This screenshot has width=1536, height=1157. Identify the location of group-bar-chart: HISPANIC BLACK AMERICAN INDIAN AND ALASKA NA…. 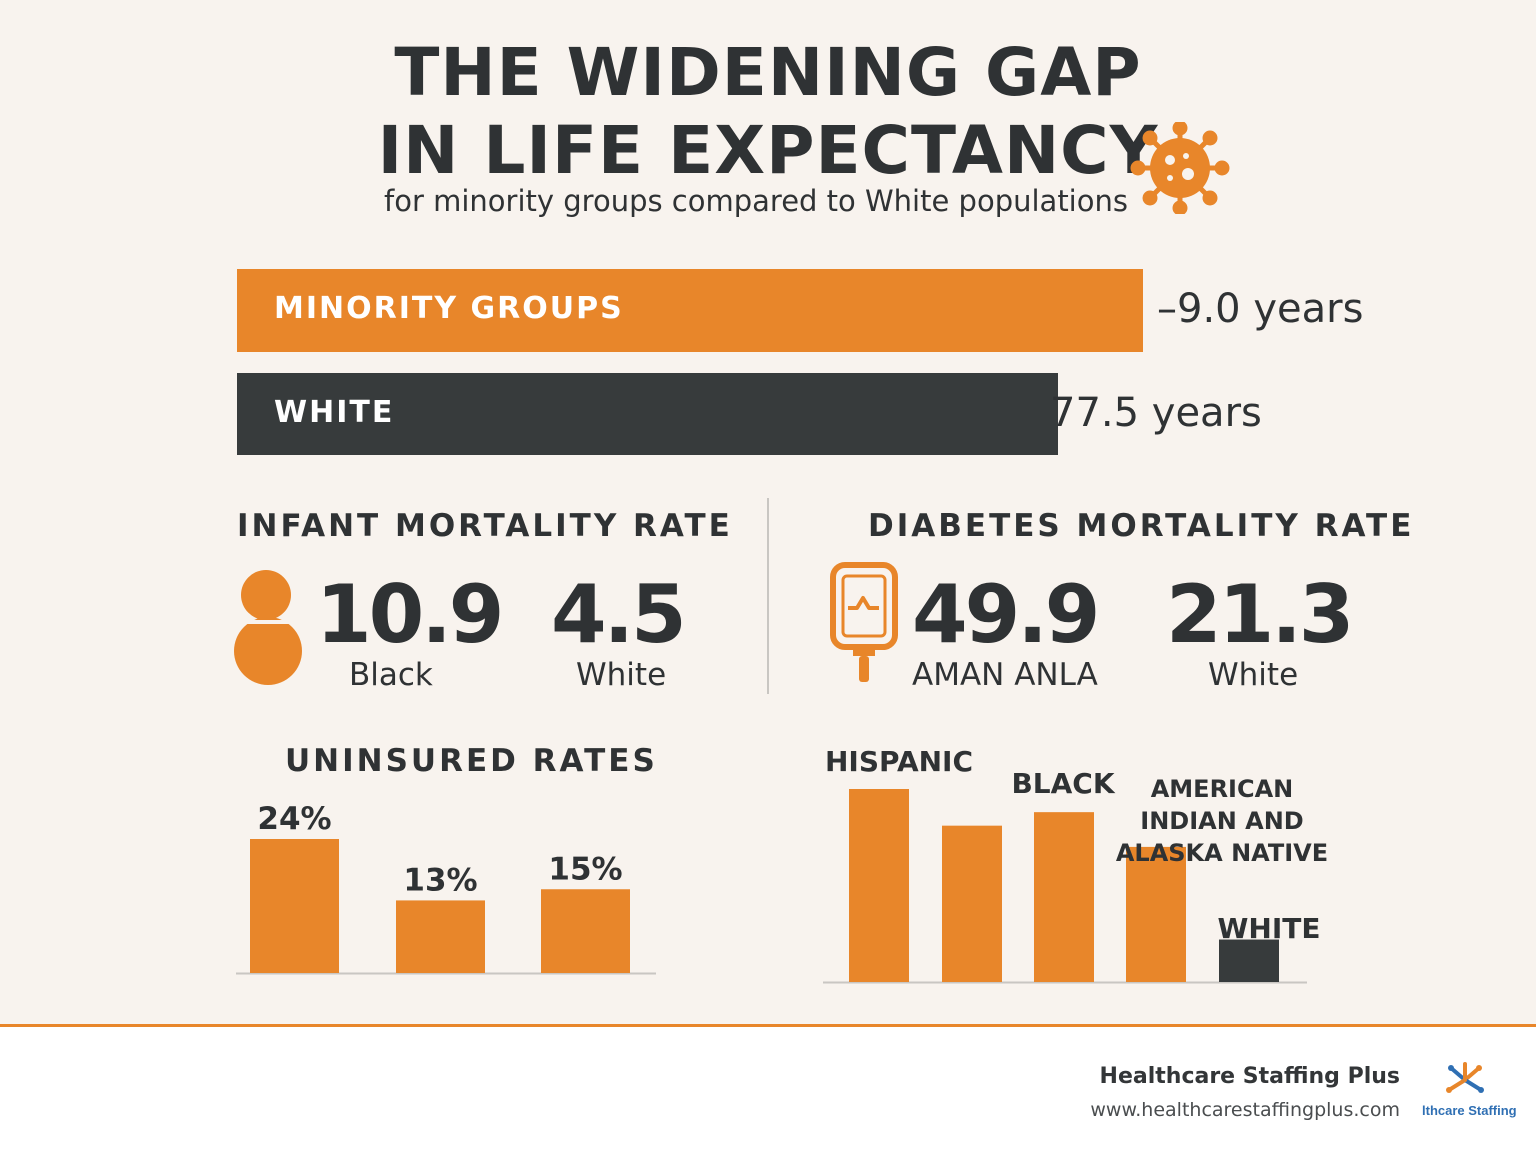
(1075, 864).